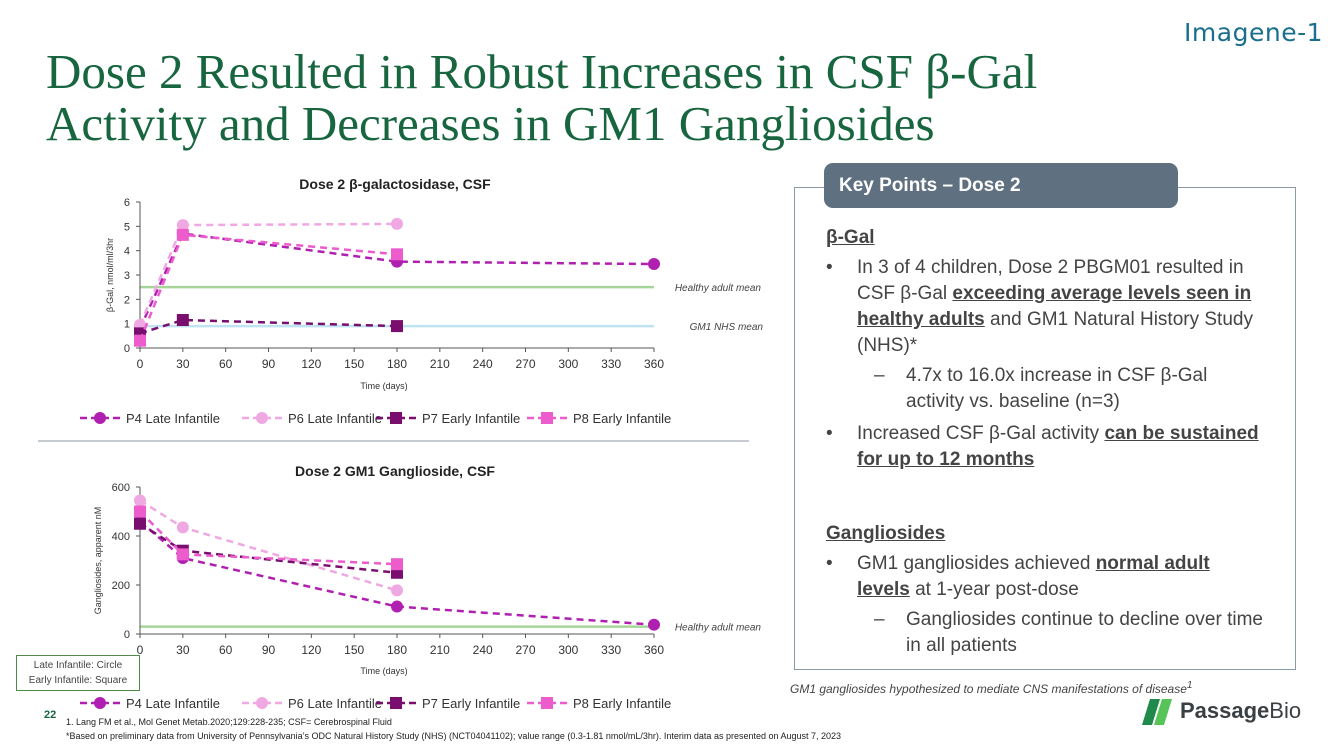  Describe the element at coordinates (121, 586) in the screenshot. I see `ganglioside-chart-y-tick-label: 200` at that location.